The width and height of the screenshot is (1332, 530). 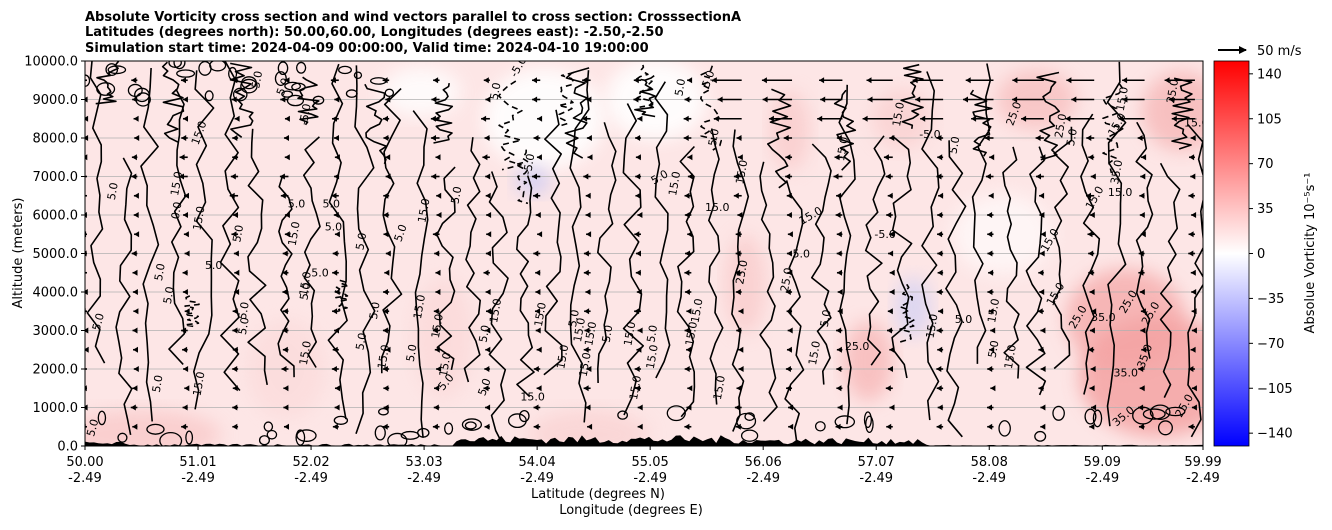 I want to click on y-tick-label: 6000.0, so click(x=56, y=216).